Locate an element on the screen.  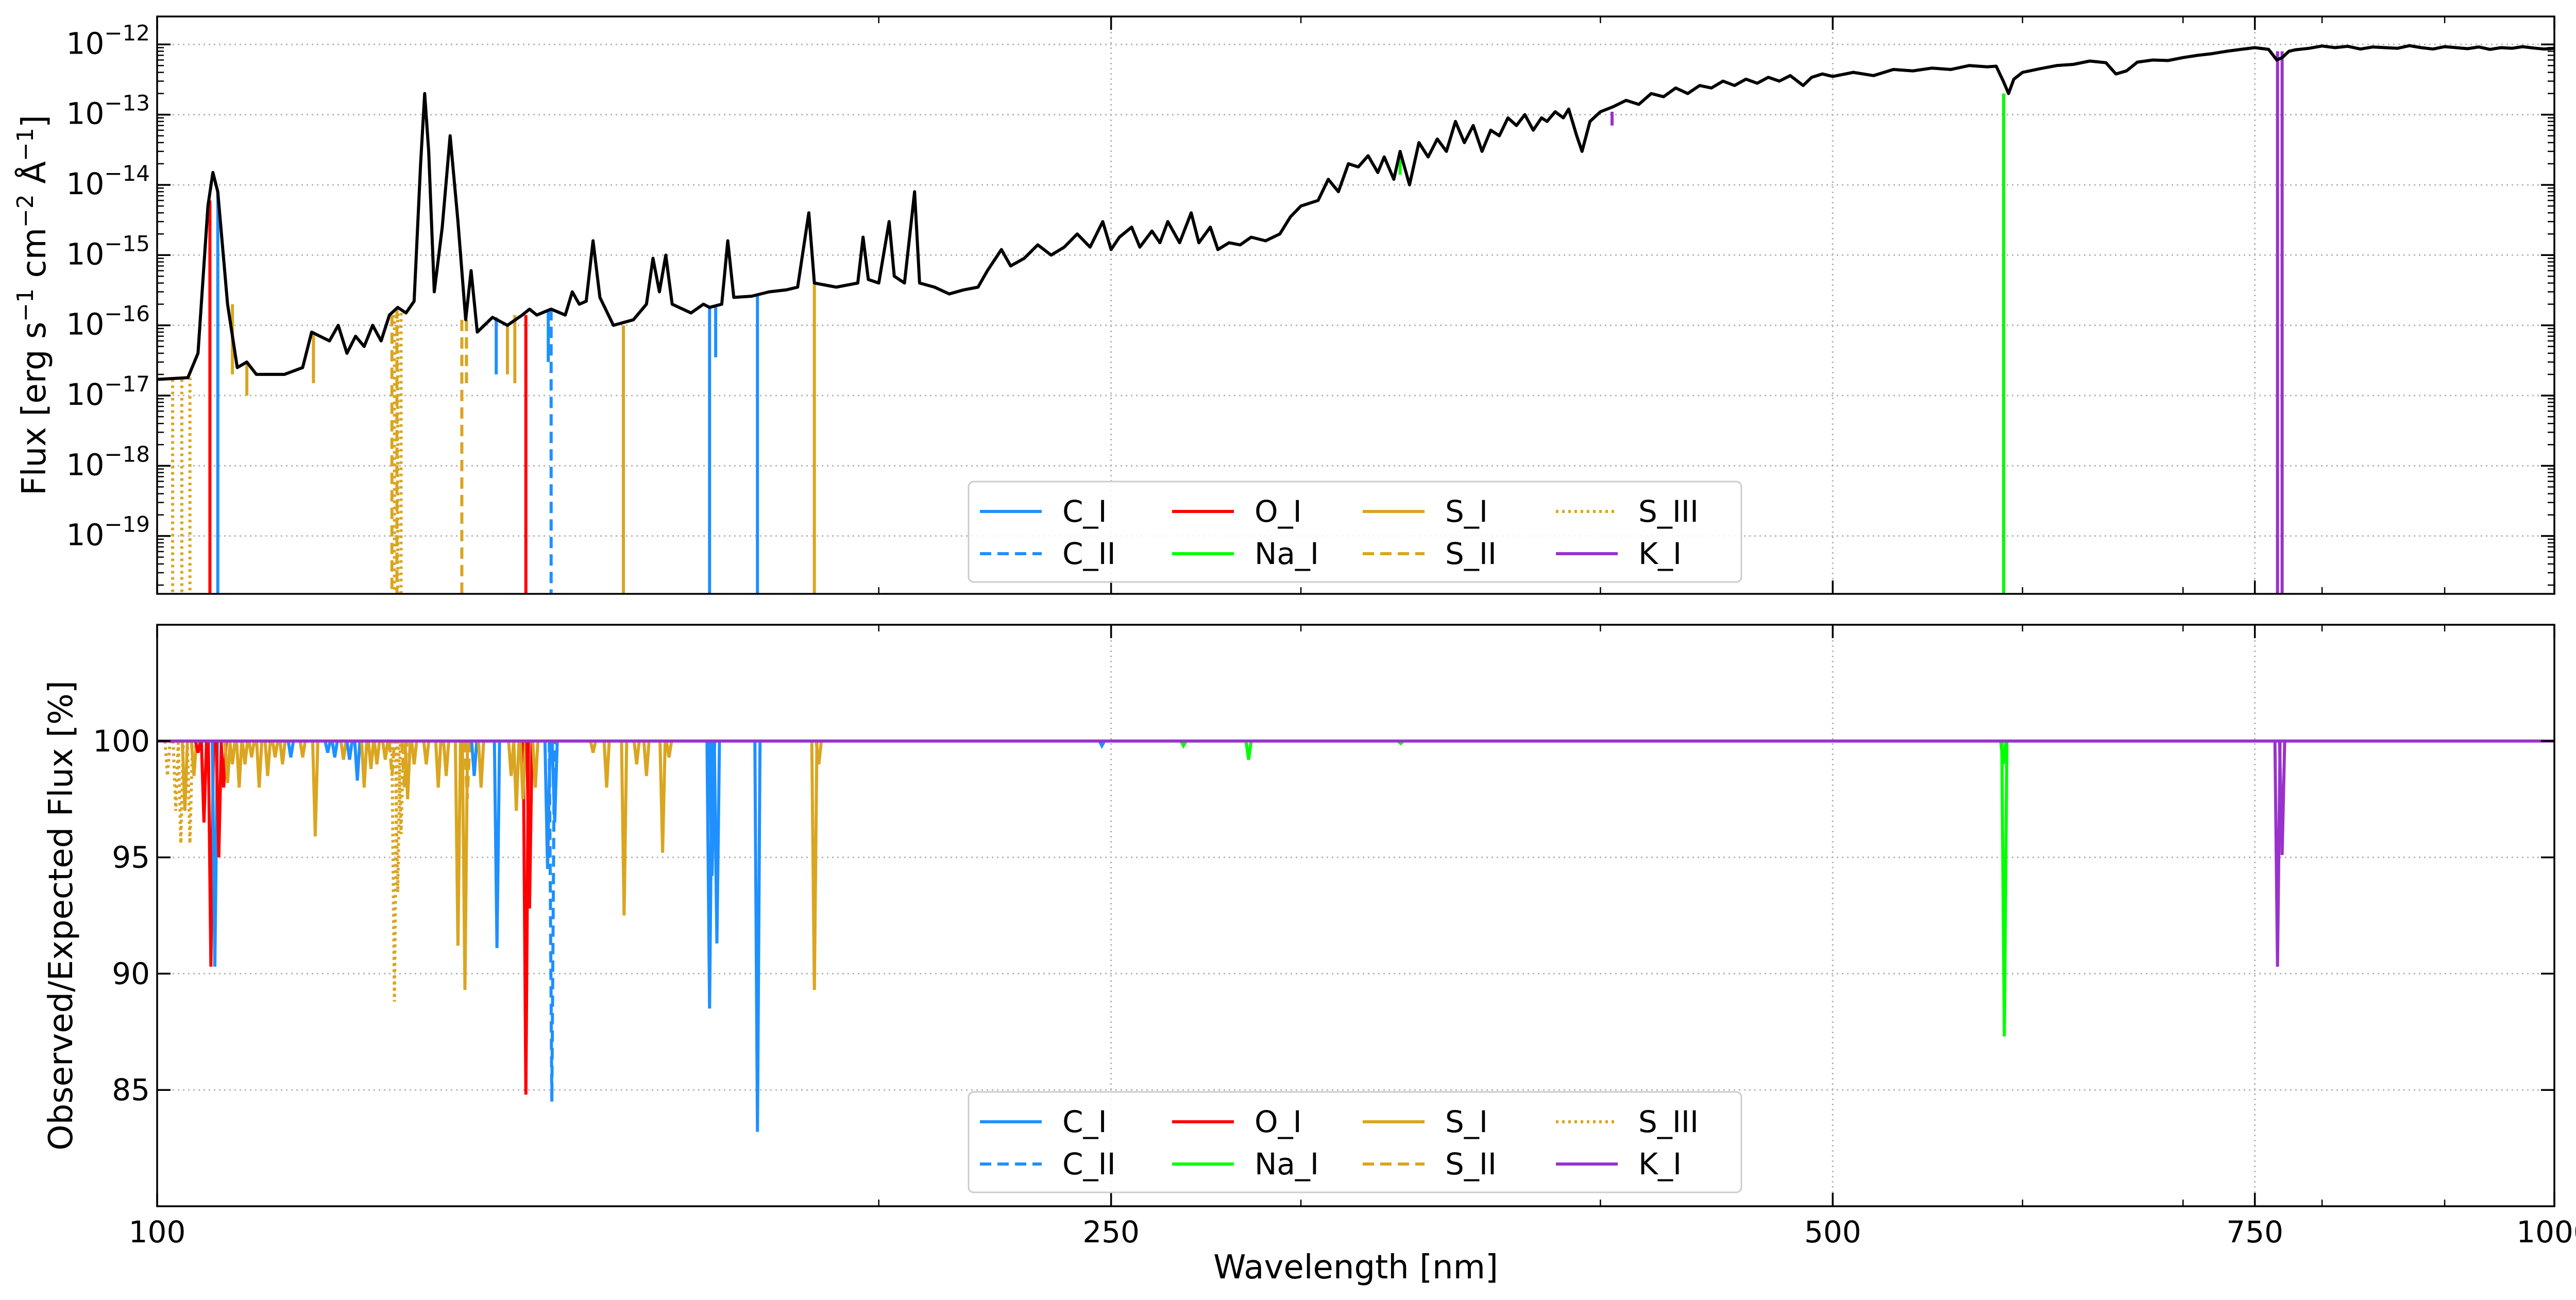
legend-label: K_I is located at coordinates (1660, 1164).